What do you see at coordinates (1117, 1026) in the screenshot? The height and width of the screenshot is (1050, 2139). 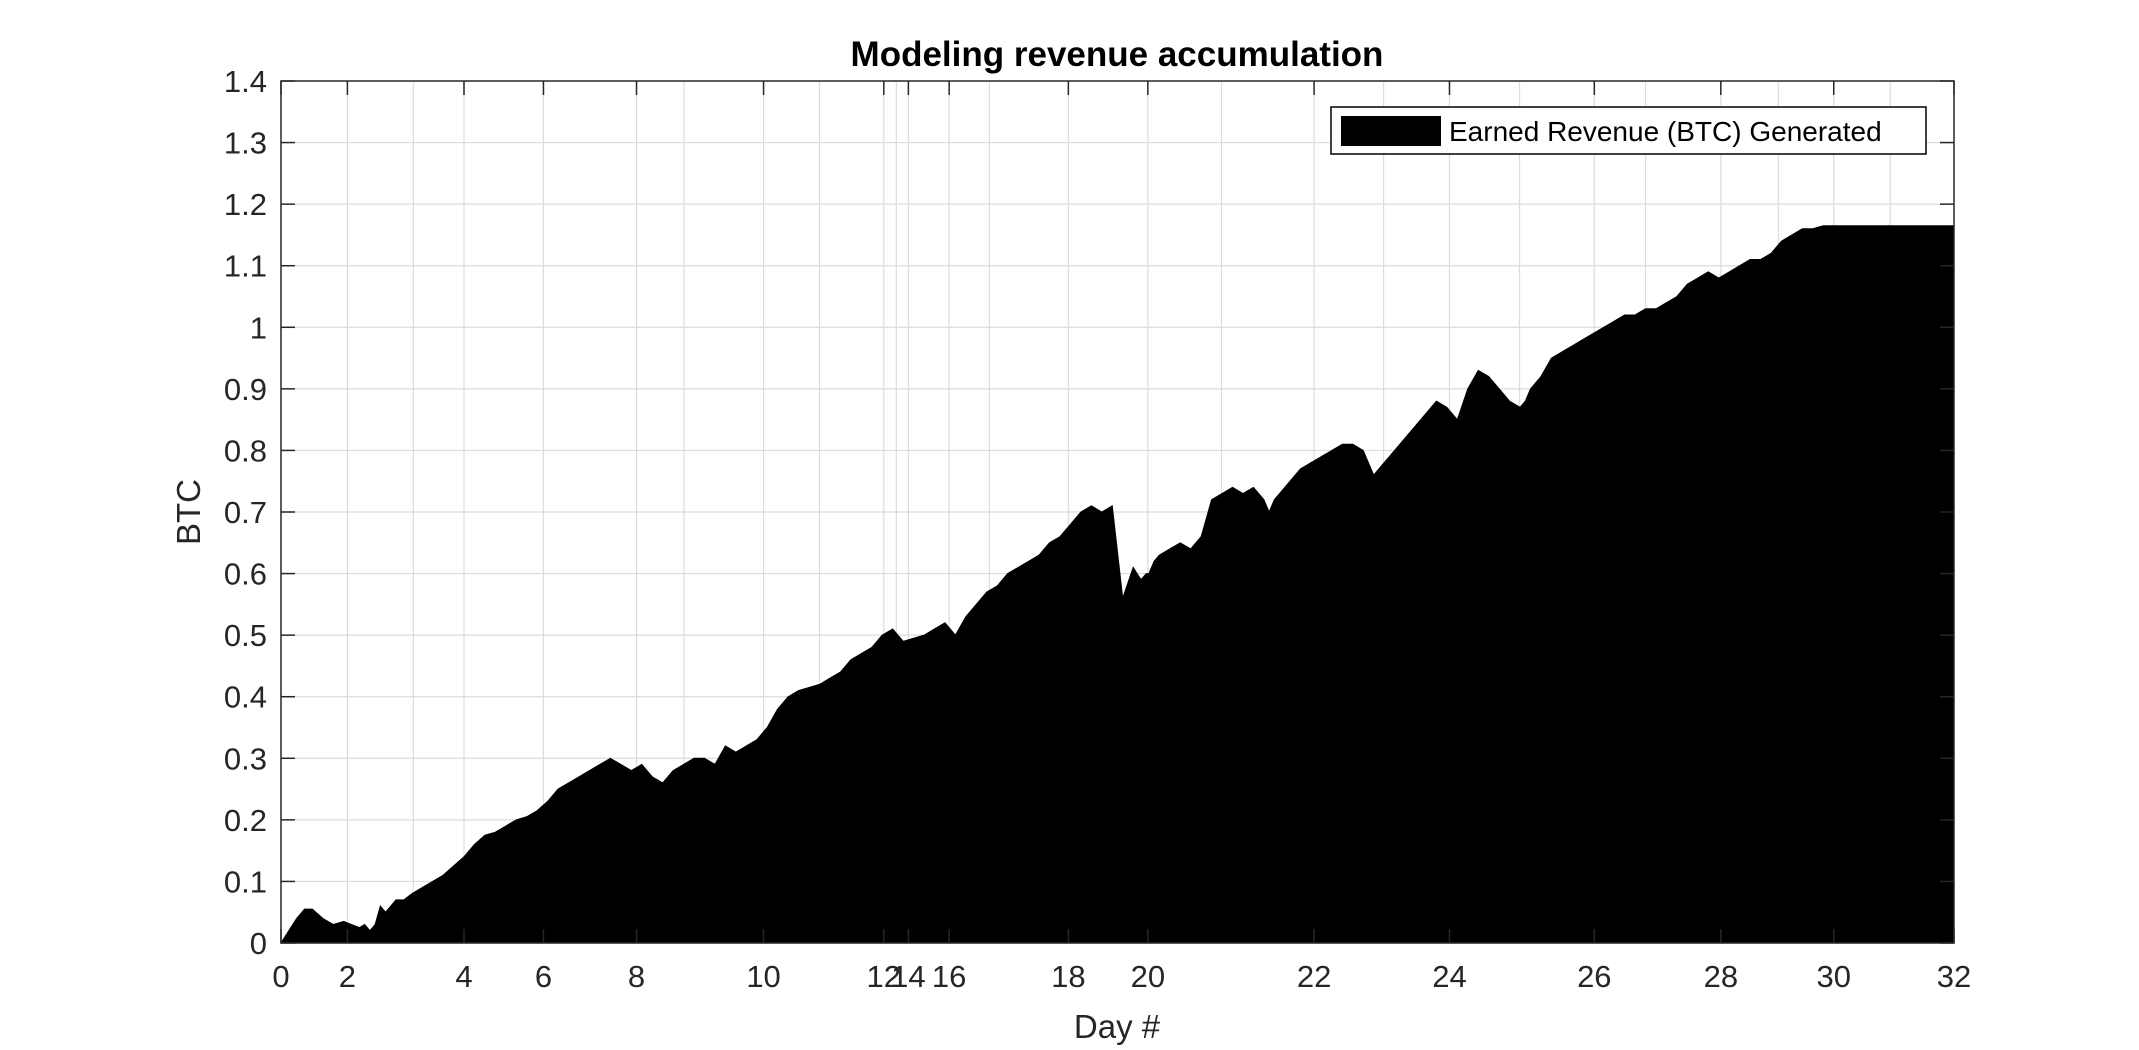 I see `x-axis-label: Day #` at bounding box center [1117, 1026].